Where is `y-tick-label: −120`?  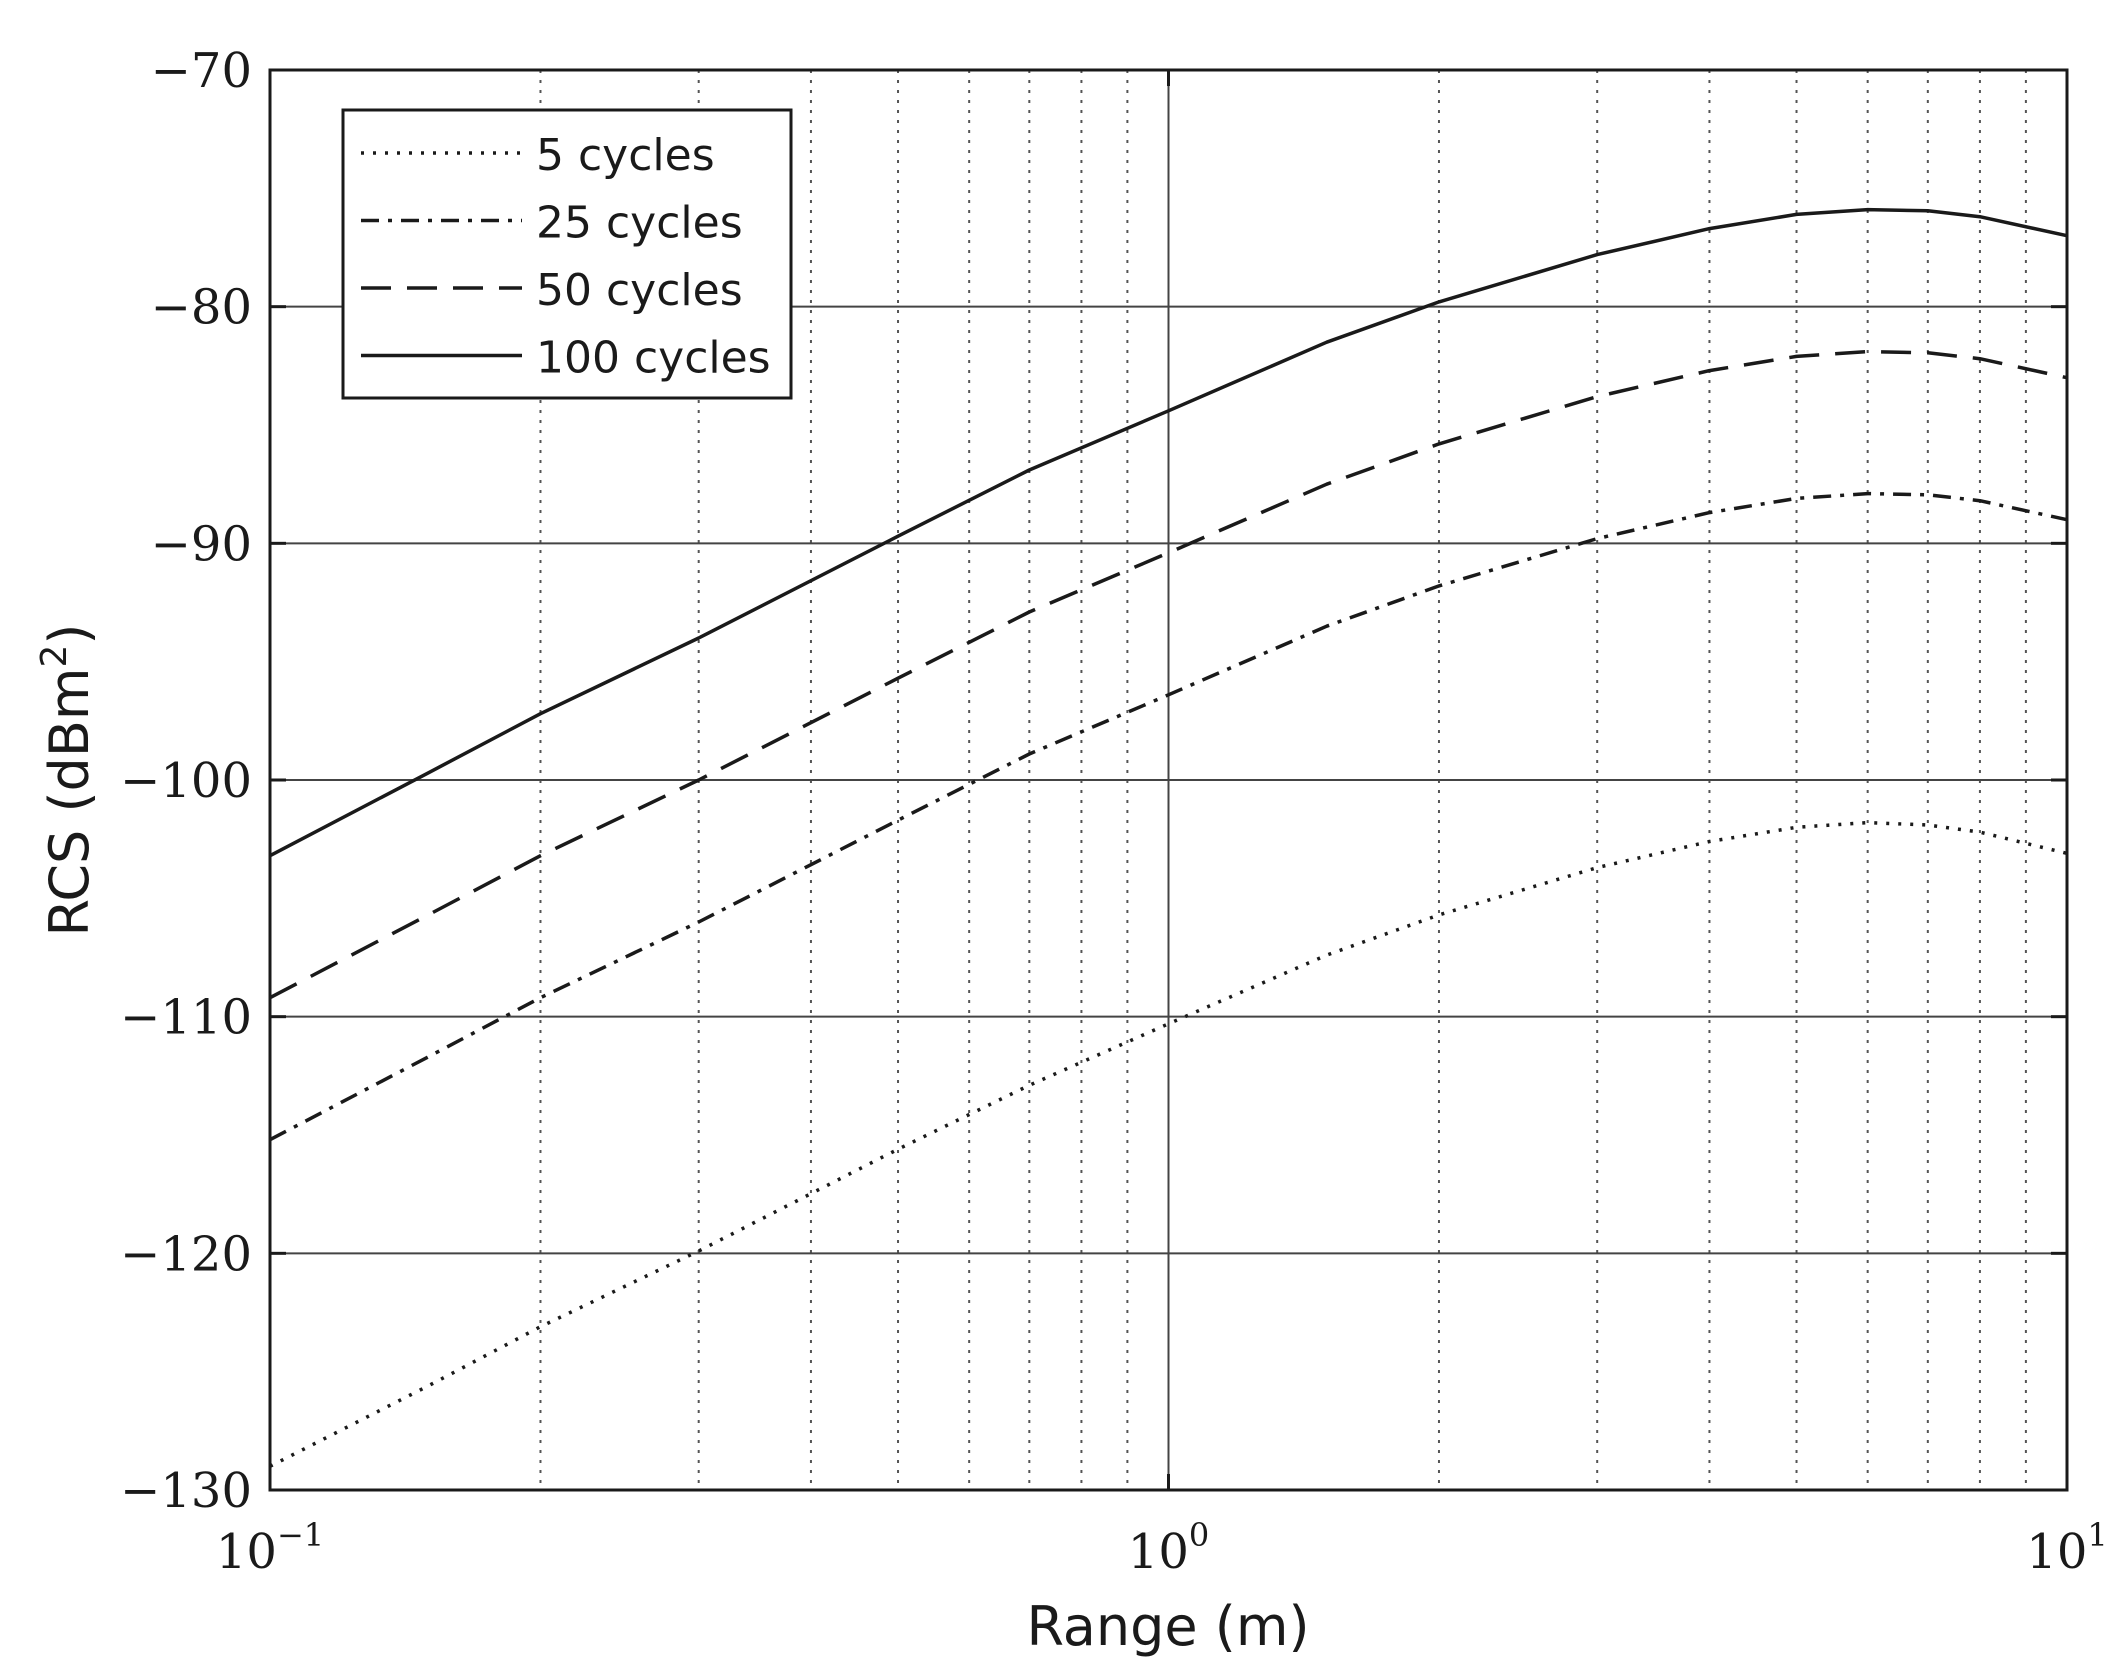
y-tick-label: −120 is located at coordinates (186, 1254).